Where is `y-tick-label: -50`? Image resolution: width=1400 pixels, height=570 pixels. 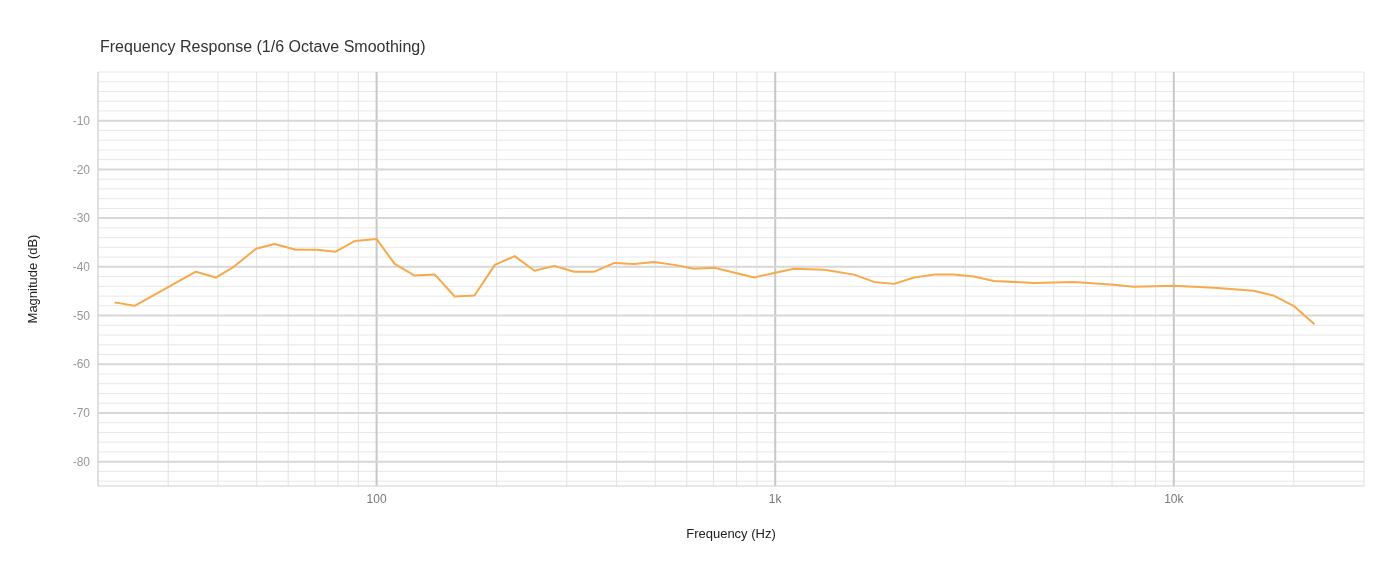 y-tick-label: -50 is located at coordinates (81, 315).